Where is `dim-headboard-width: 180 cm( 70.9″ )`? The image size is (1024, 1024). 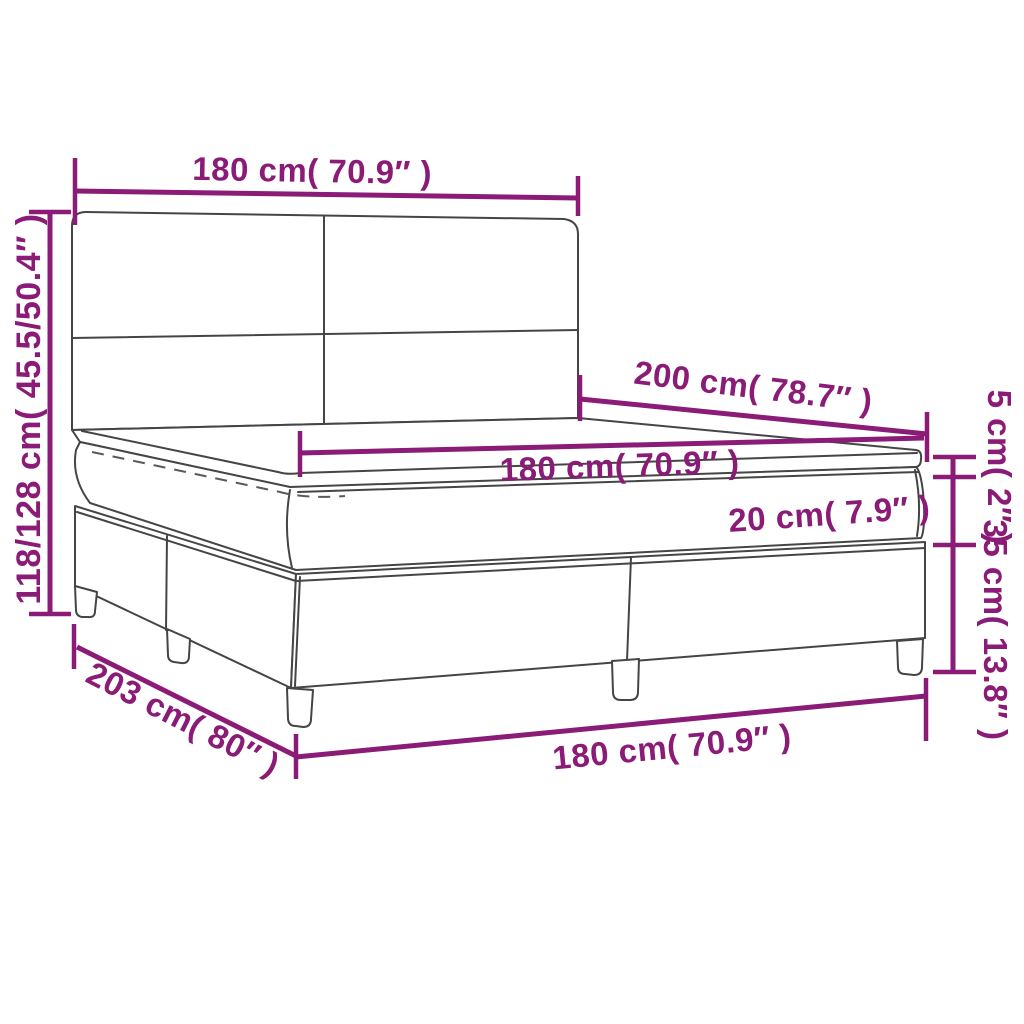 dim-headboard-width: 180 cm( 70.9″ ) is located at coordinates (326, 187).